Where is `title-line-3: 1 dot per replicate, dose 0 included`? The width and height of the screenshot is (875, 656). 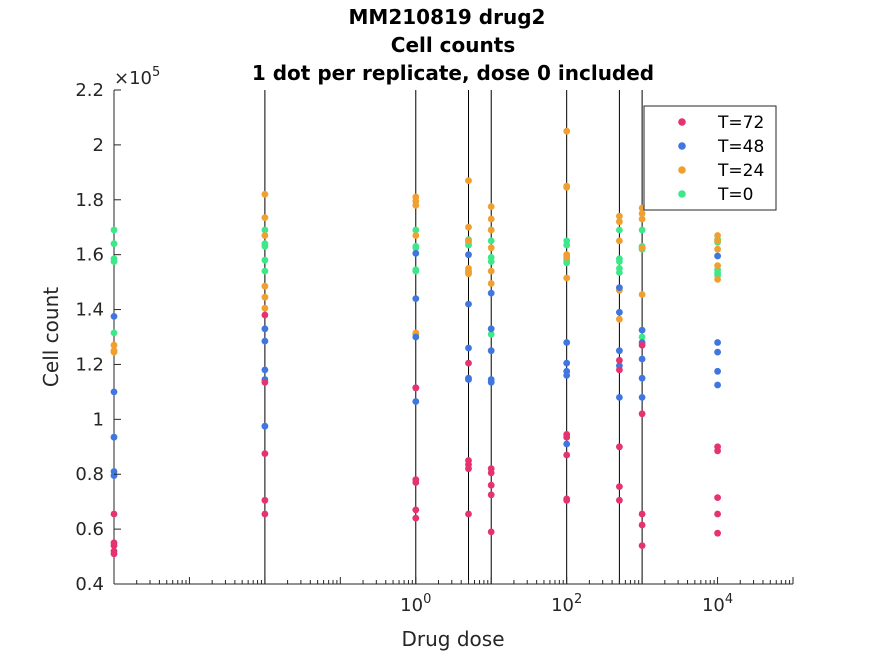
title-line-3: 1 dot per replicate, dose 0 included is located at coordinates (453, 73).